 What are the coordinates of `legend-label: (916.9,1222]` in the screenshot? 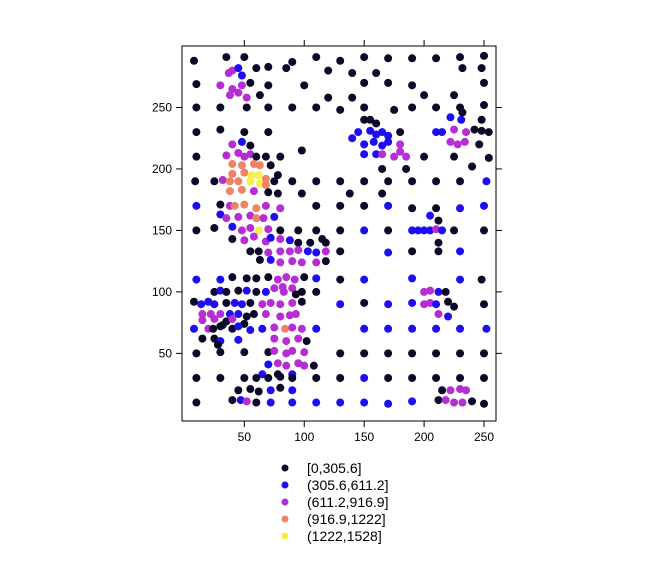 It's located at (346, 519).